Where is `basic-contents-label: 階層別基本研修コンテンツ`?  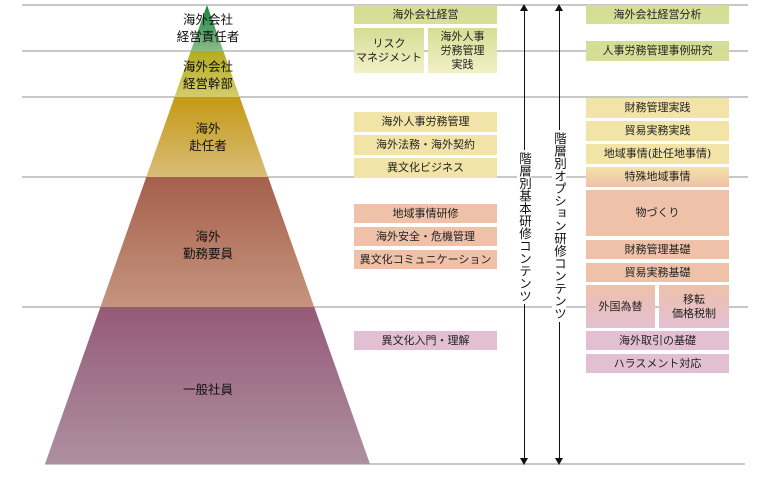 basic-contents-label: 階層別基本研修コンテンツ is located at coordinates (524, 227).